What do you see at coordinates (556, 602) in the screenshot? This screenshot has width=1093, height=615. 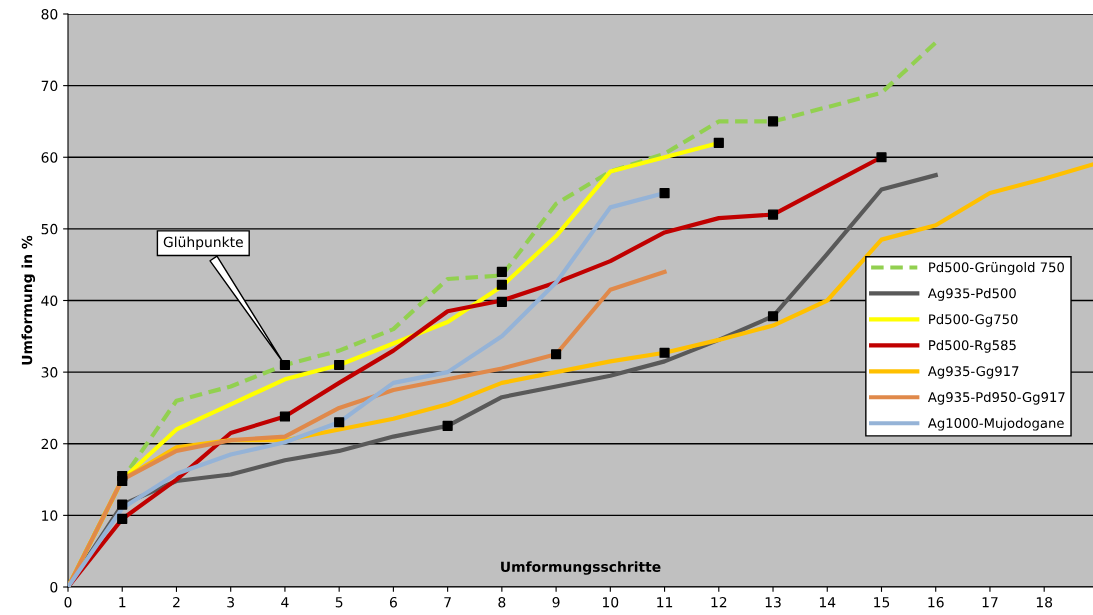 I see `x-tick-label: 9` at bounding box center [556, 602].